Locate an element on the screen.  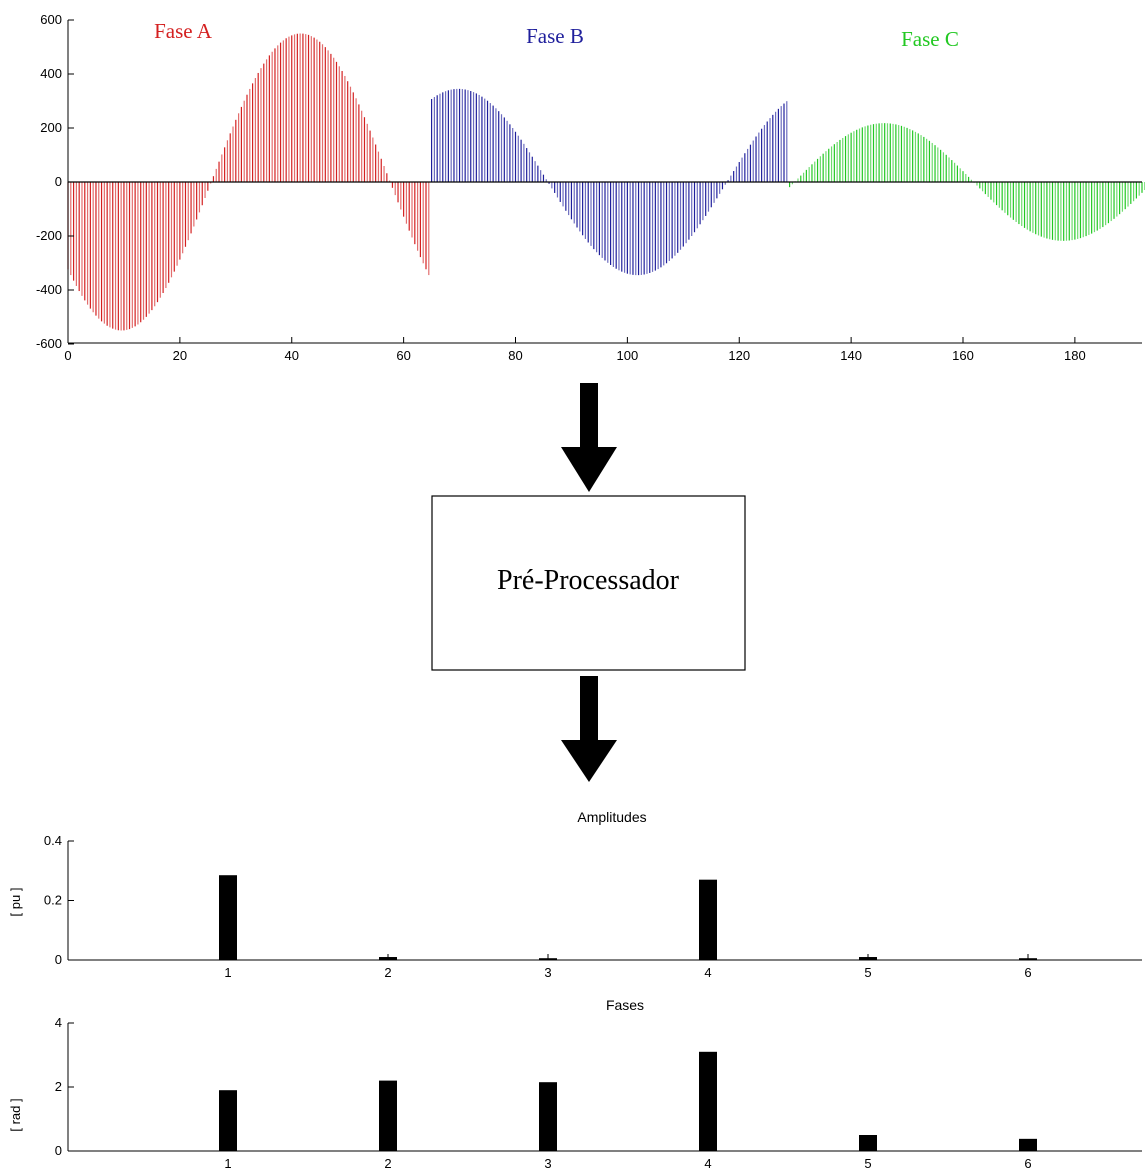
fases-chart: Fases [ rad ] 4 2 0 1 2 3 4 5 6 is located at coordinates (575, 1082).